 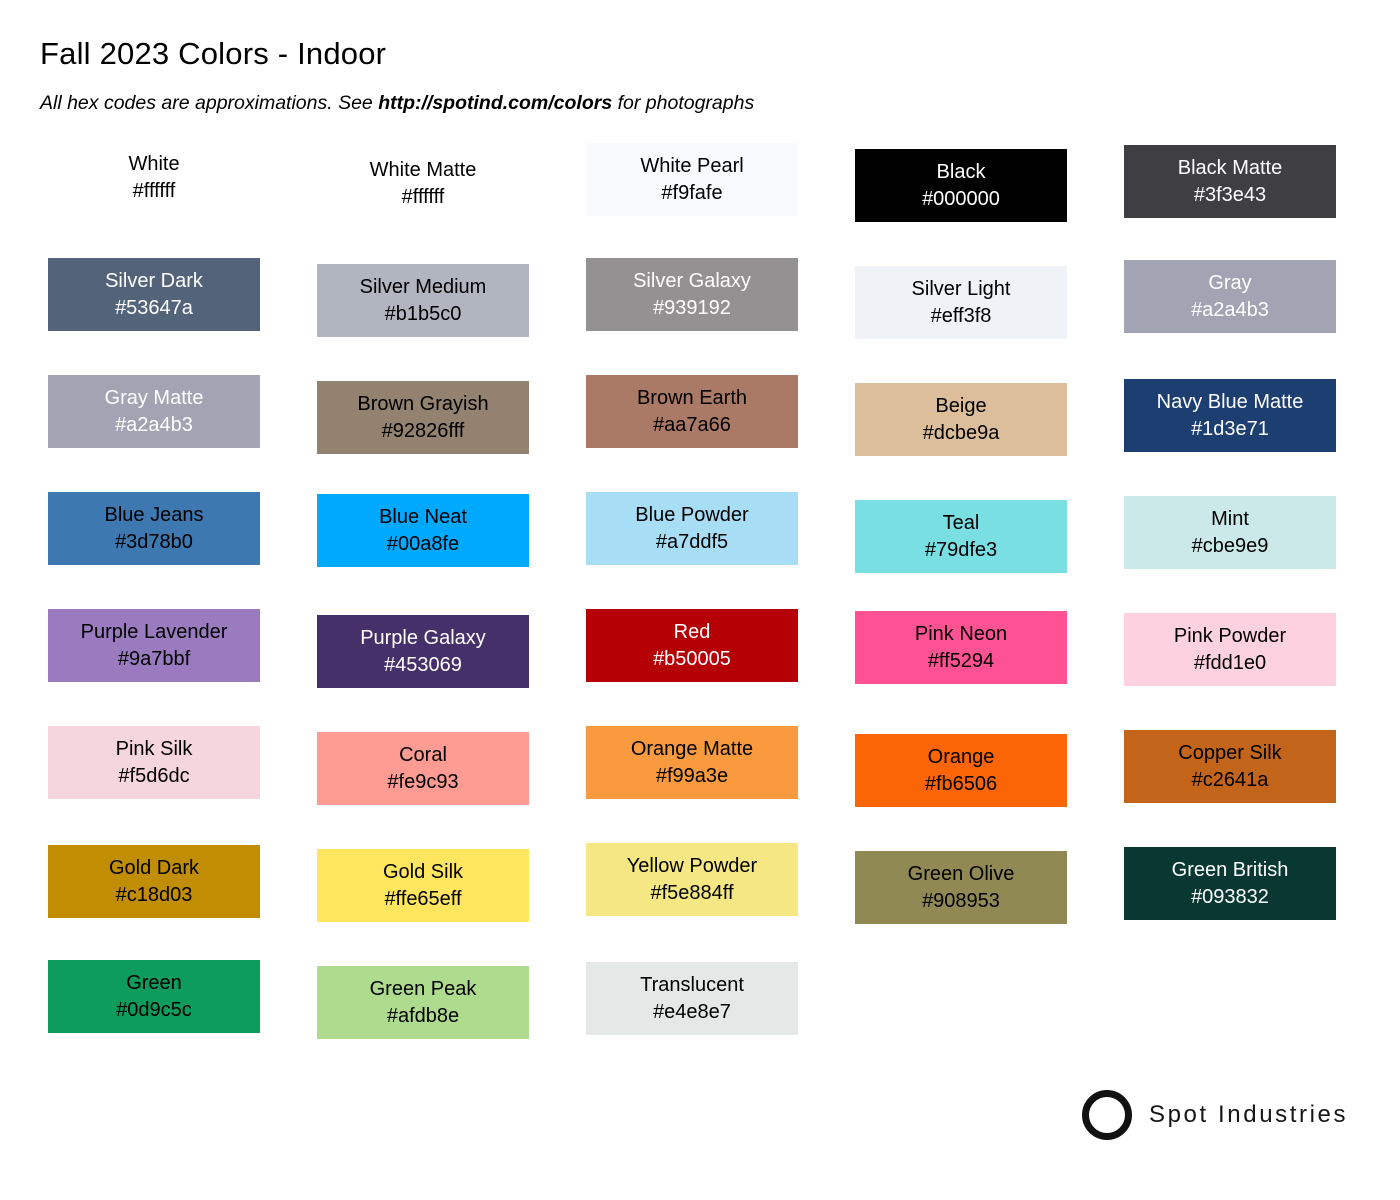 What do you see at coordinates (423, 300) in the screenshot?
I see `swatch-silver-medium: Silver Medium #b1b5c0` at bounding box center [423, 300].